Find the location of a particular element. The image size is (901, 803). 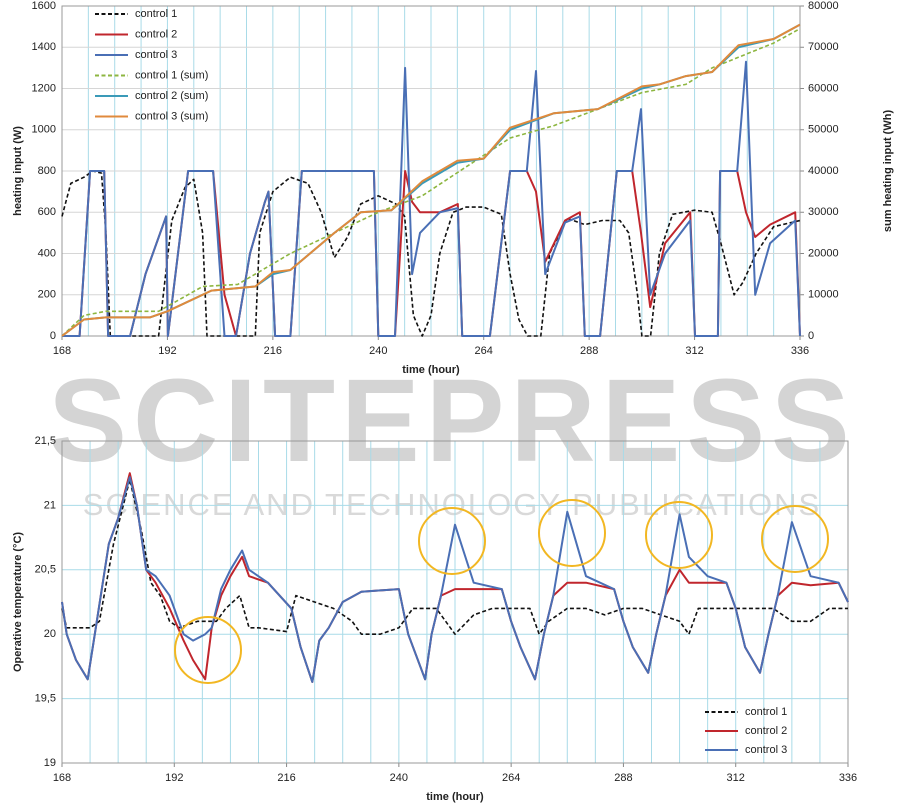

y-tick-label: 20,5 is located at coordinates (45, 570).